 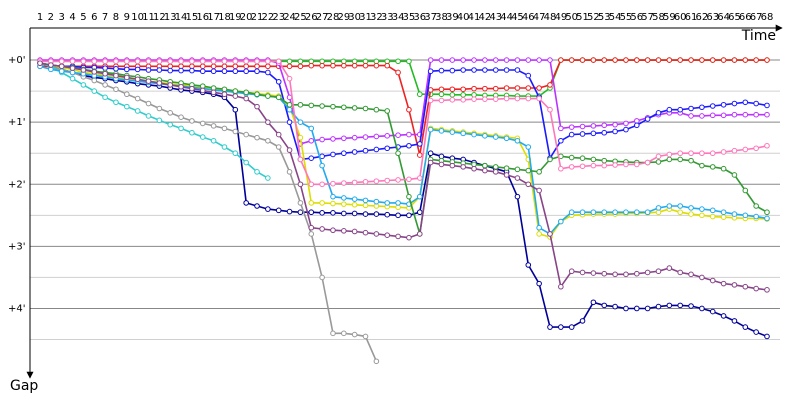 I want to click on x-tick-label: 1, so click(x=40, y=17).